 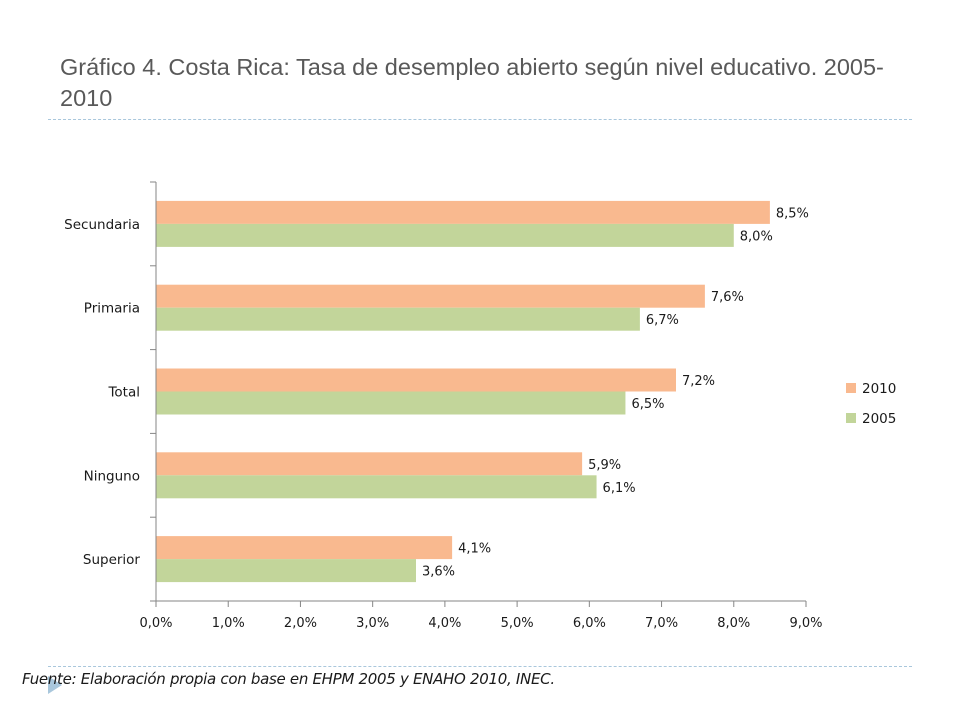 I want to click on x-tick-label: 2,0%, so click(x=300, y=623).